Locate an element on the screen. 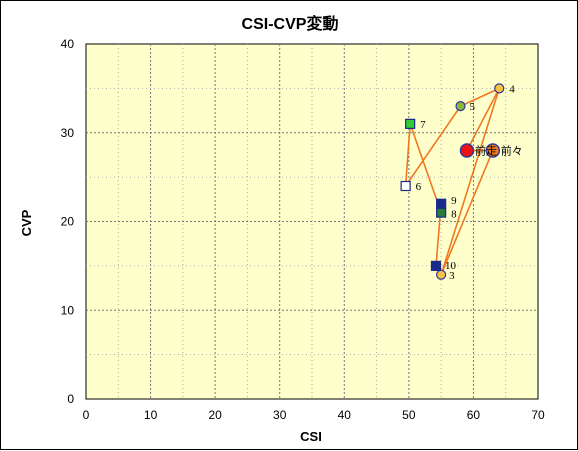 This screenshot has height=451, width=578. y-tick-label: 10 is located at coordinates (68, 310).